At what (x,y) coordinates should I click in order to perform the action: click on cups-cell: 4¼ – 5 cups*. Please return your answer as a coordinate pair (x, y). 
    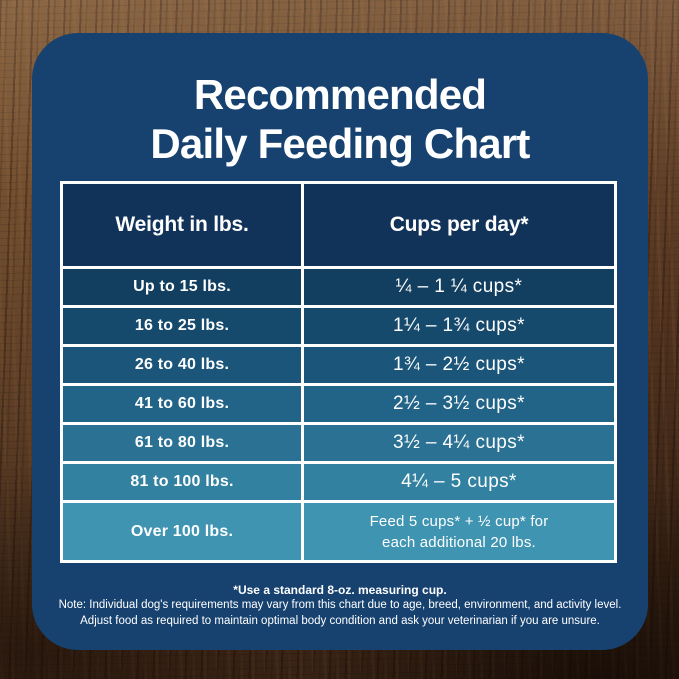
    Looking at the image, I should click on (459, 482).